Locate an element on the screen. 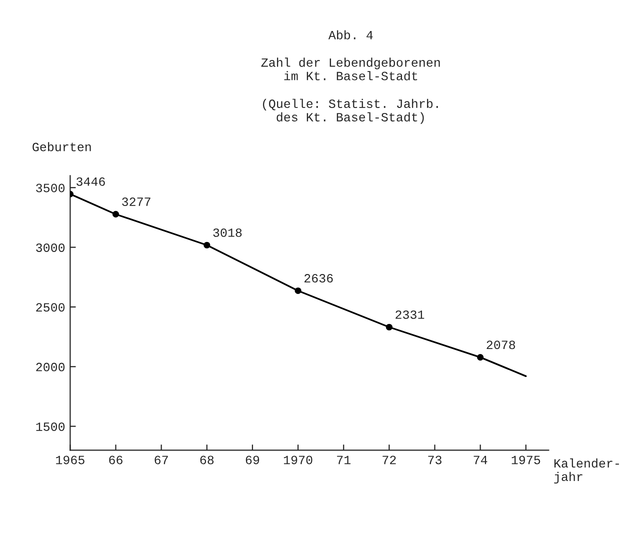 This screenshot has width=638, height=549. data-label: 3277 is located at coordinates (136, 202).